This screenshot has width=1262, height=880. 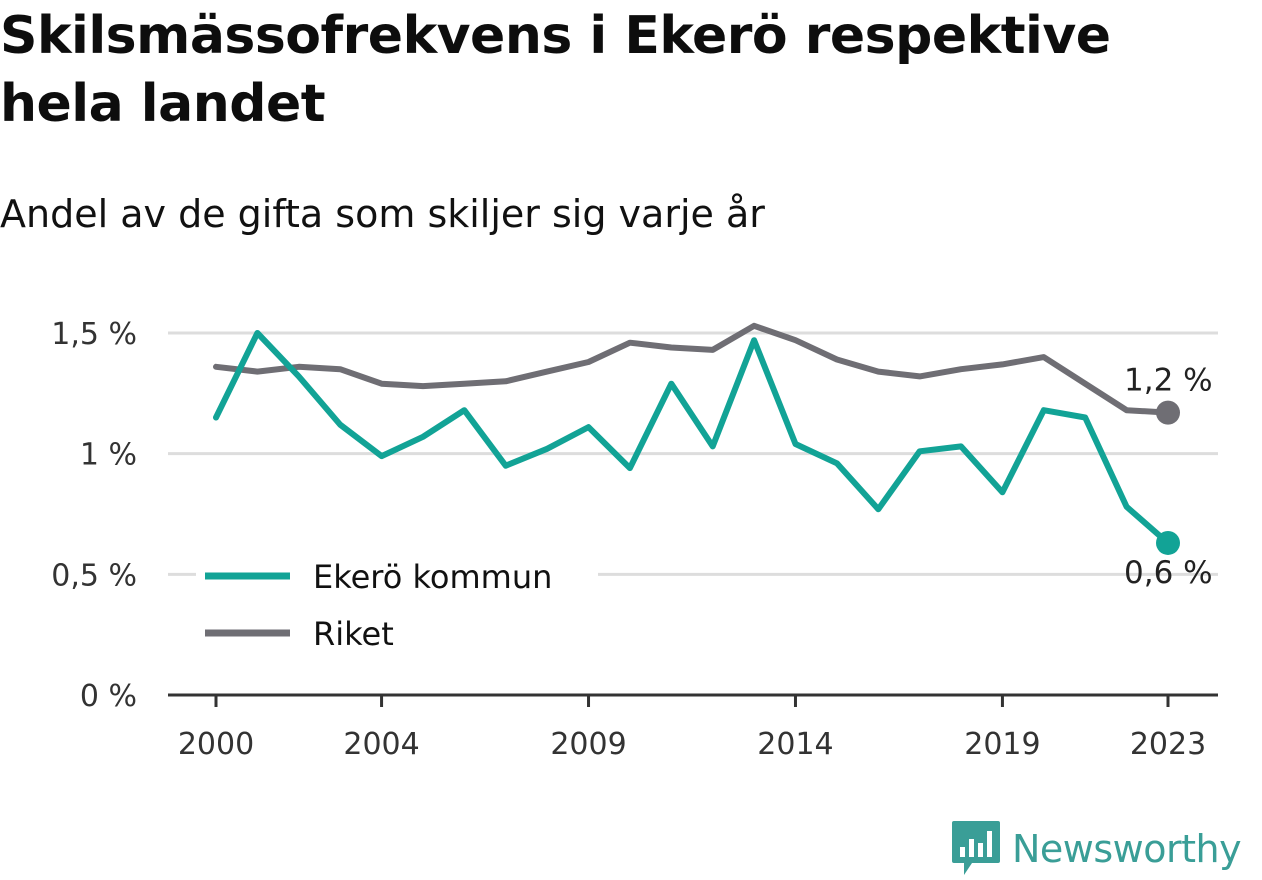 I want to click on series-line, so click(x=692, y=369).